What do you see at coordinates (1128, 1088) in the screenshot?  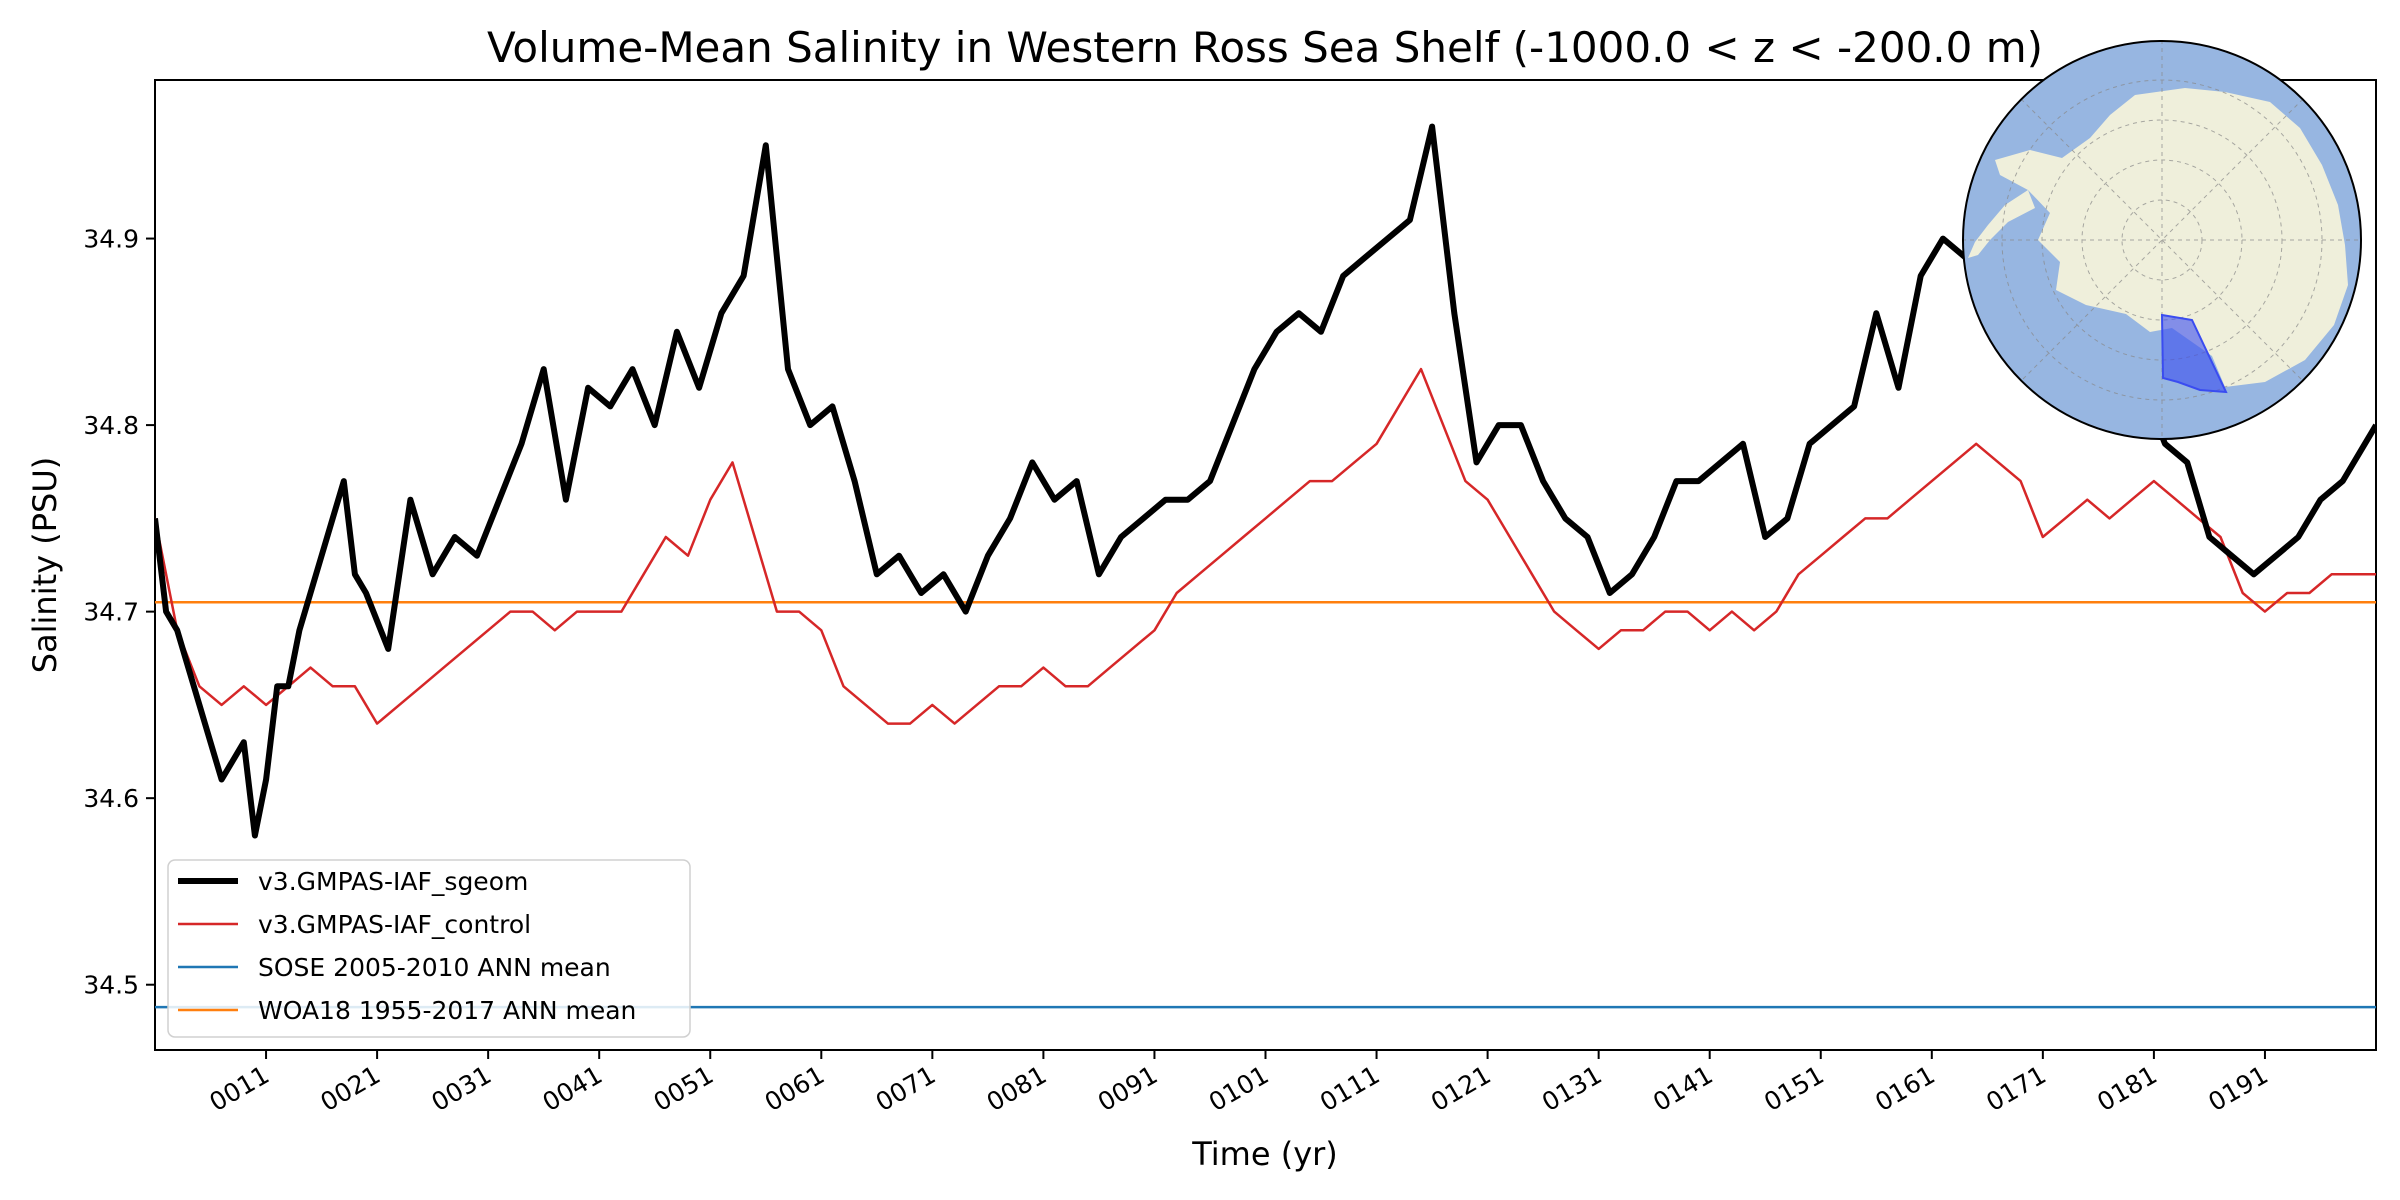 I see `x-tick-label: 0091` at bounding box center [1128, 1088].